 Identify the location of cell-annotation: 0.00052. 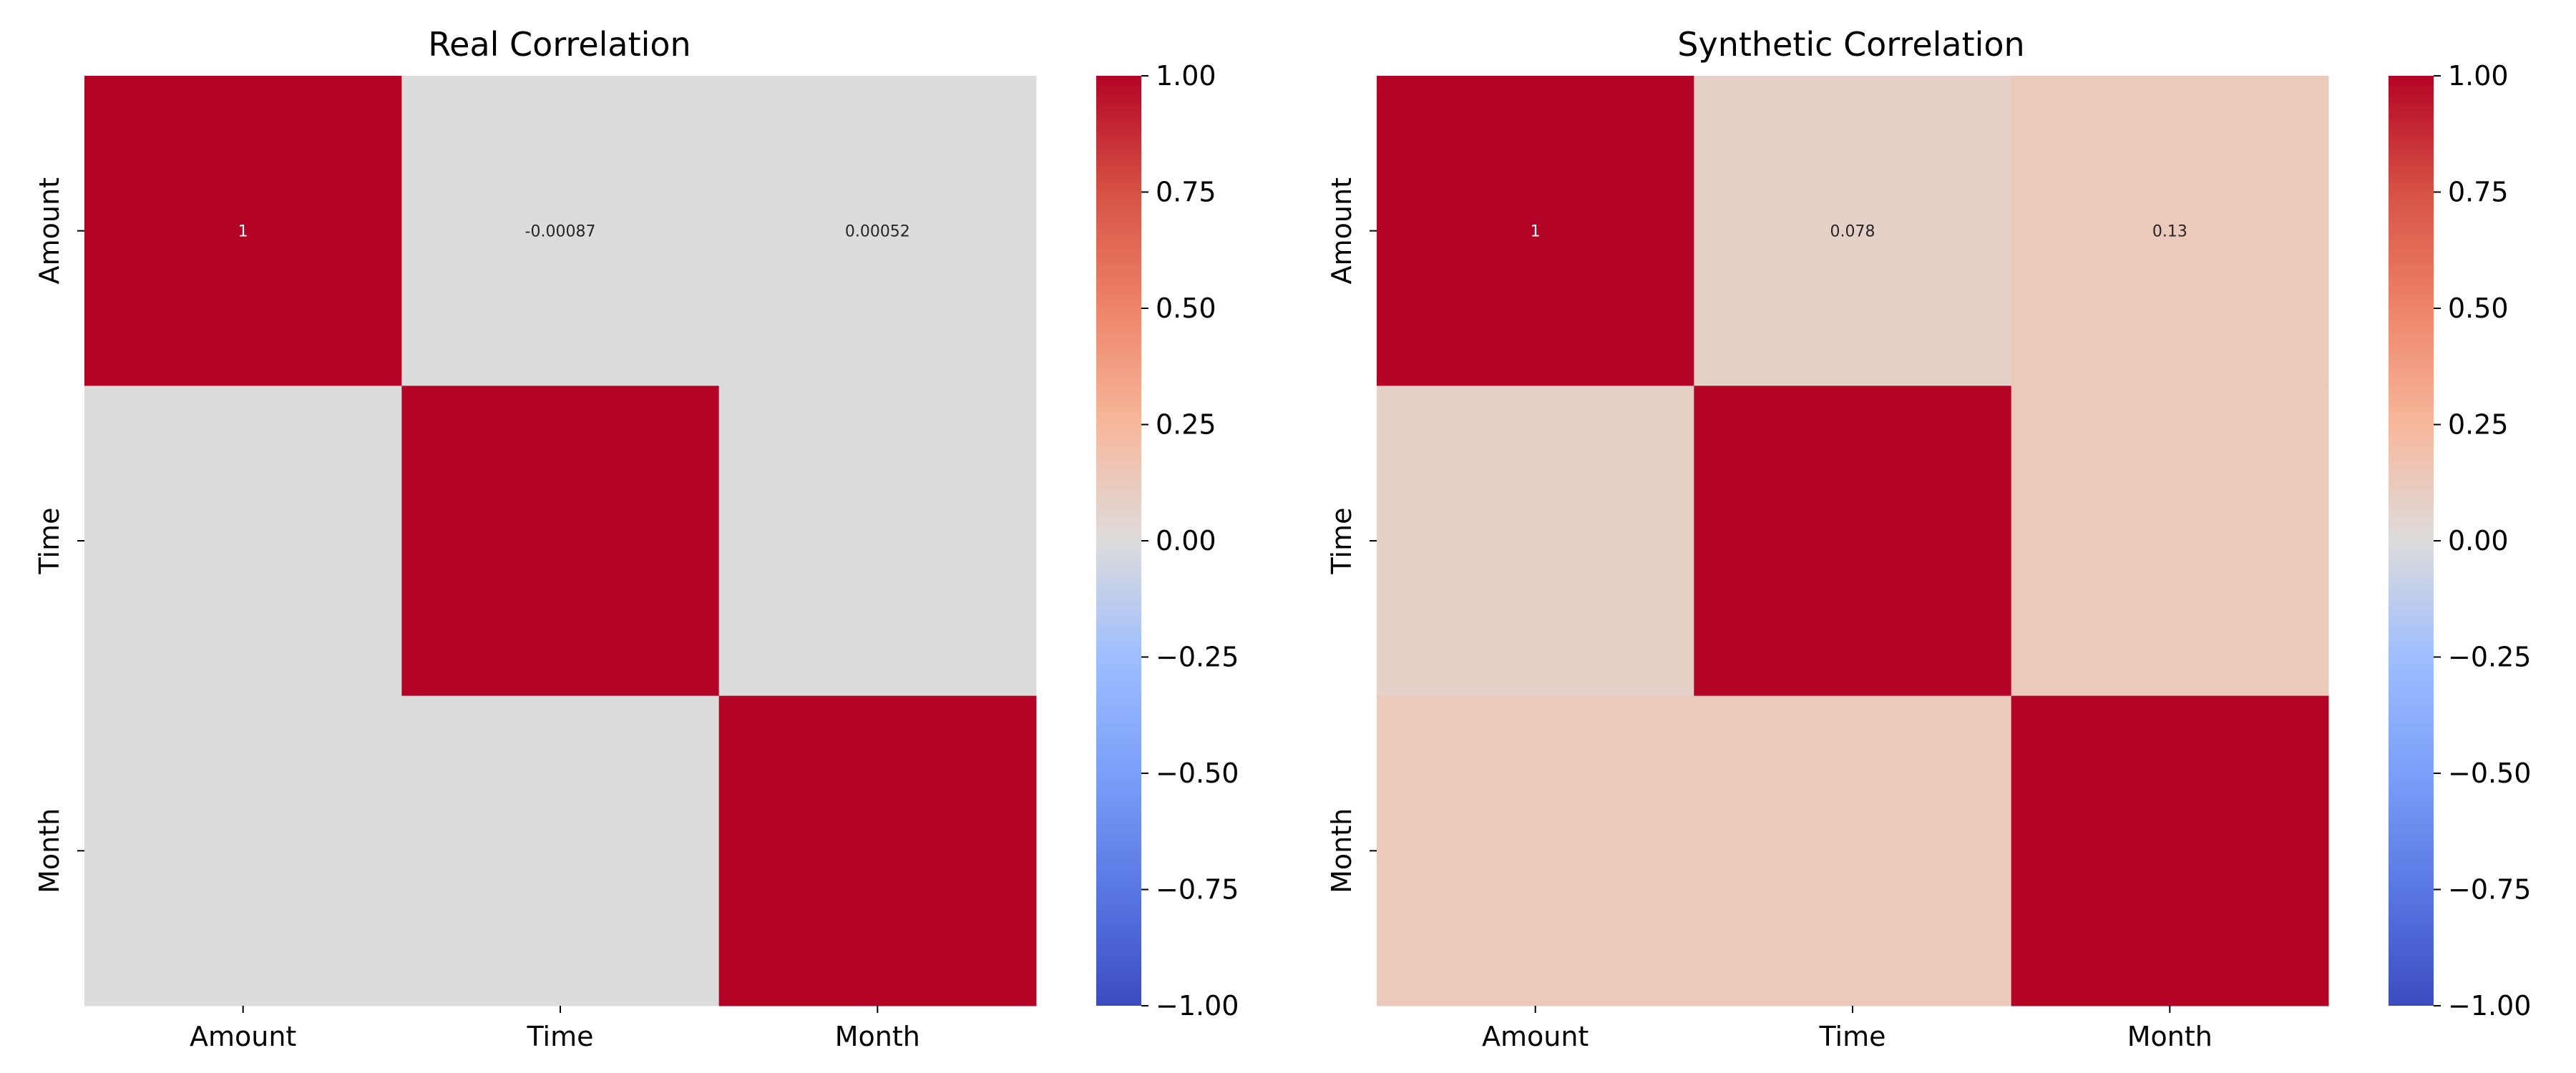
(877, 232).